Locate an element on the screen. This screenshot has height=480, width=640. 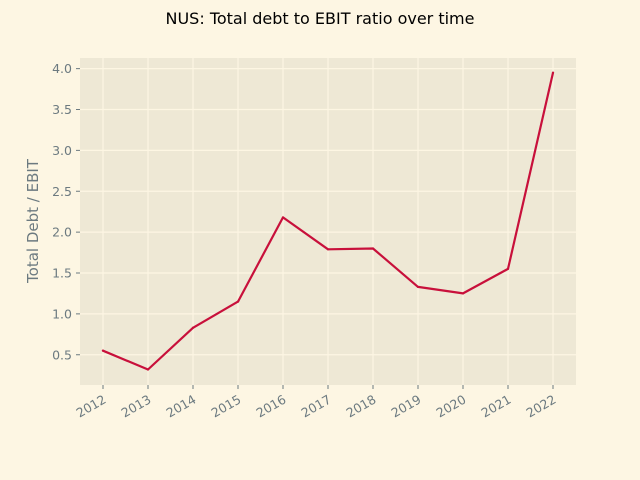
y-tick-label: 3.5 is located at coordinates (62, 109).